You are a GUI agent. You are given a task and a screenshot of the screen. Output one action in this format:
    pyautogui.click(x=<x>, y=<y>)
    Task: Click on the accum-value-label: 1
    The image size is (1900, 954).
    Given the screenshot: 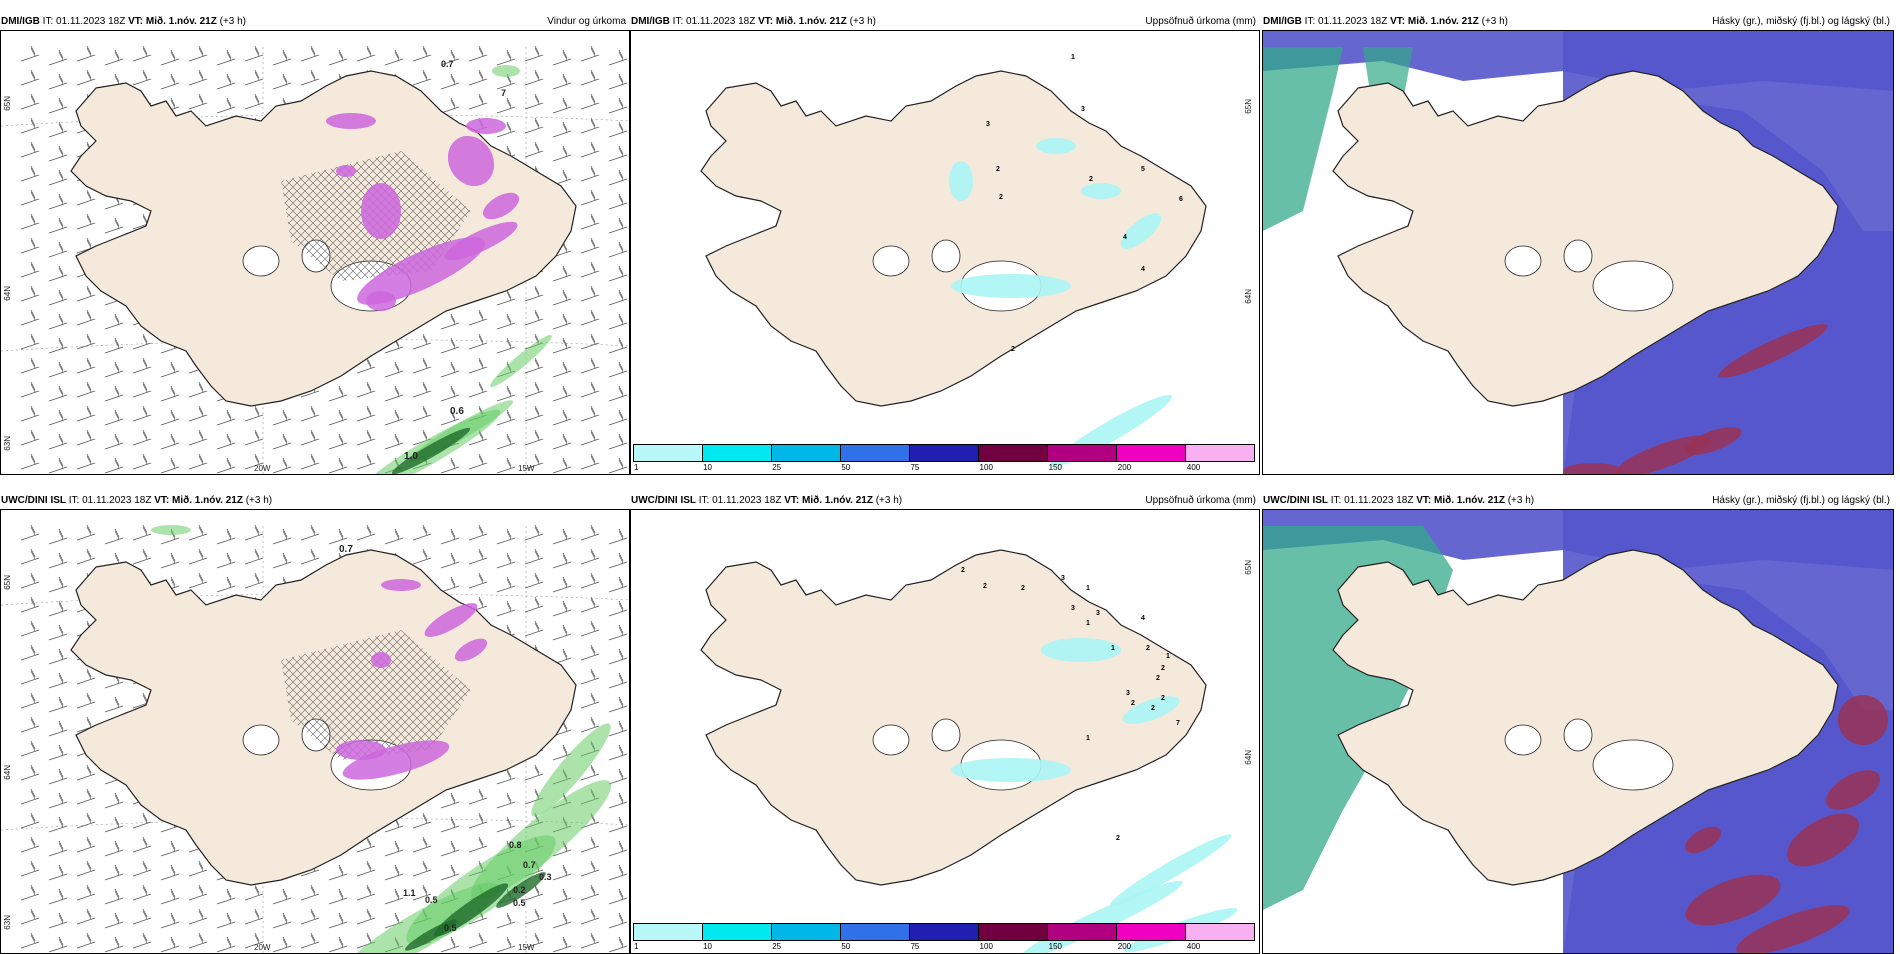 What is the action you would take?
    pyautogui.click(x=1168, y=656)
    